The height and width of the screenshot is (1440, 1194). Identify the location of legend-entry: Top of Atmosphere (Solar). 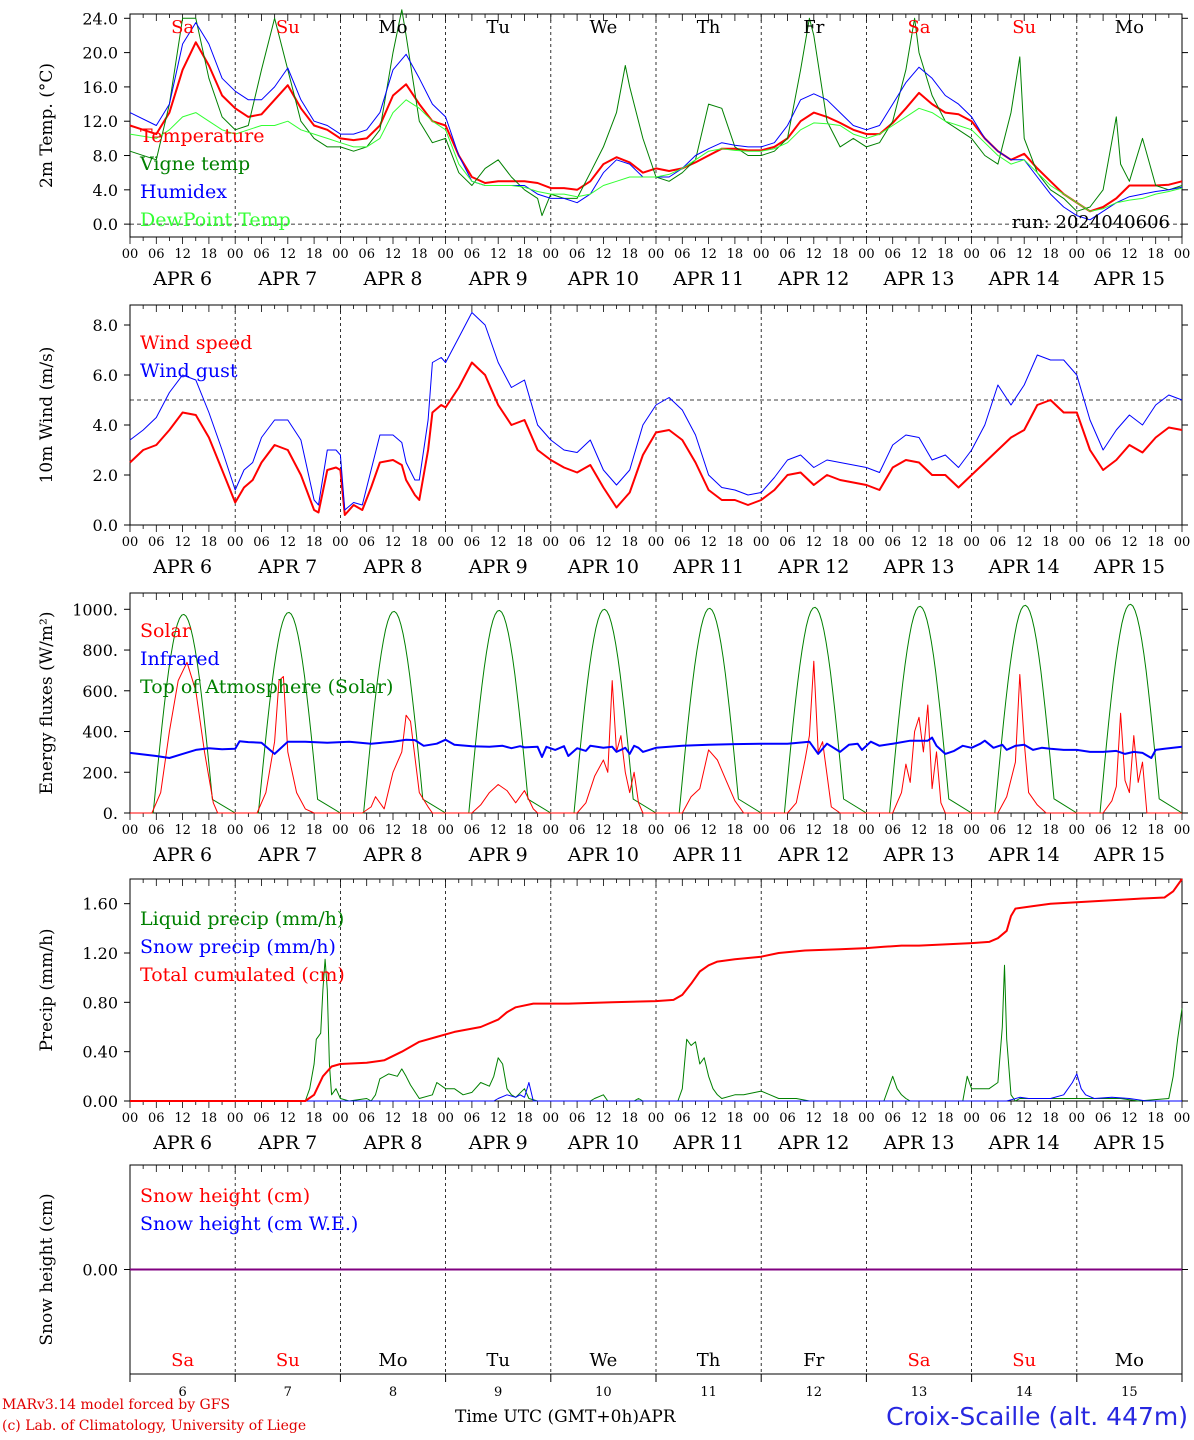
(266, 687).